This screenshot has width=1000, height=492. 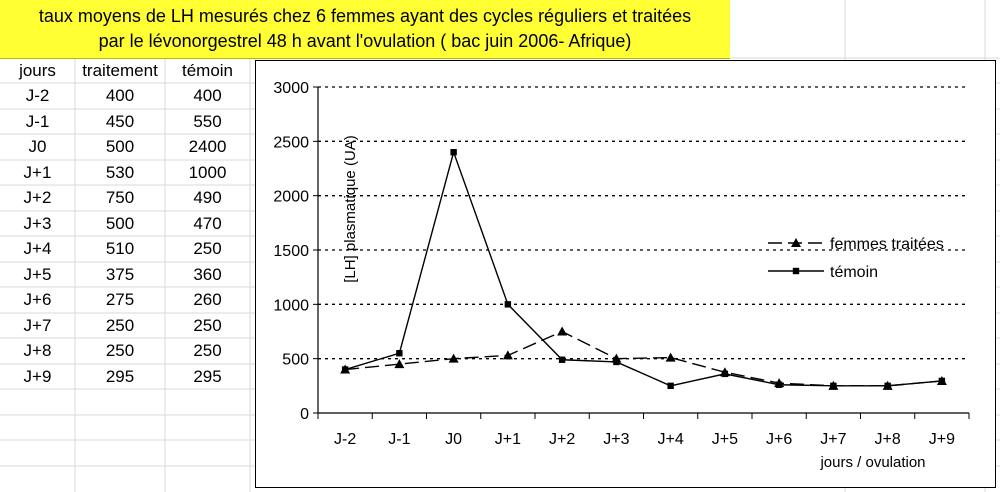 I want to click on x-tick-label: J+9, so click(x=942, y=439).